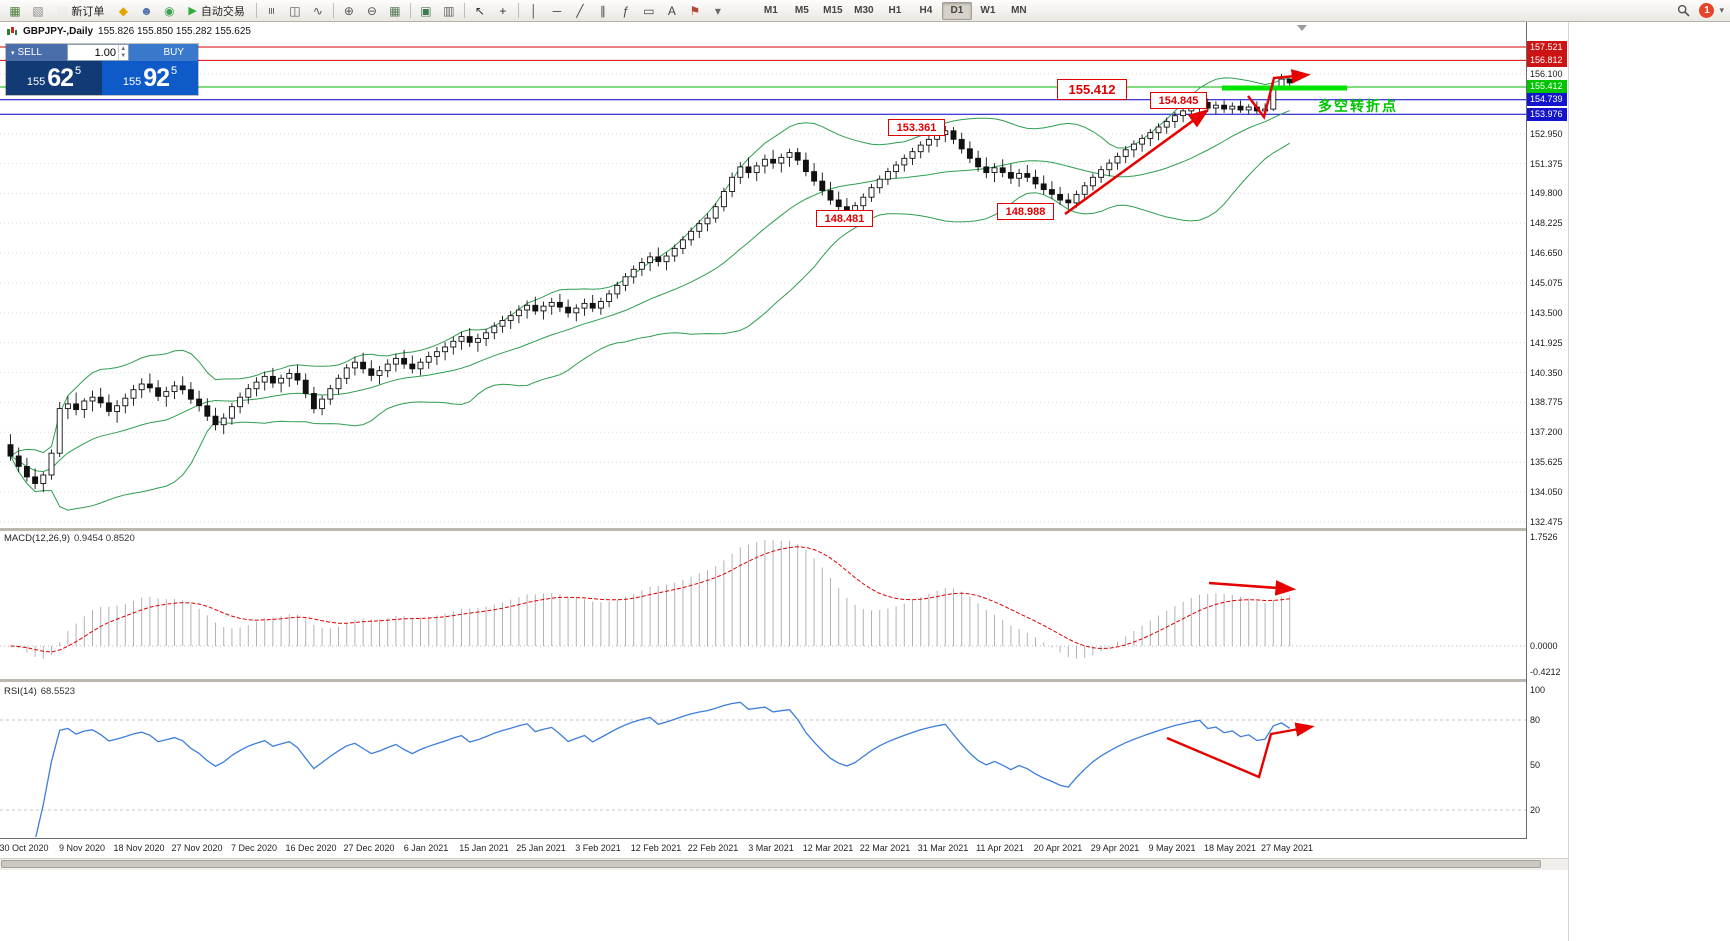 This screenshot has width=1730, height=941. I want to click on notification-badge: 1, so click(1707, 10).